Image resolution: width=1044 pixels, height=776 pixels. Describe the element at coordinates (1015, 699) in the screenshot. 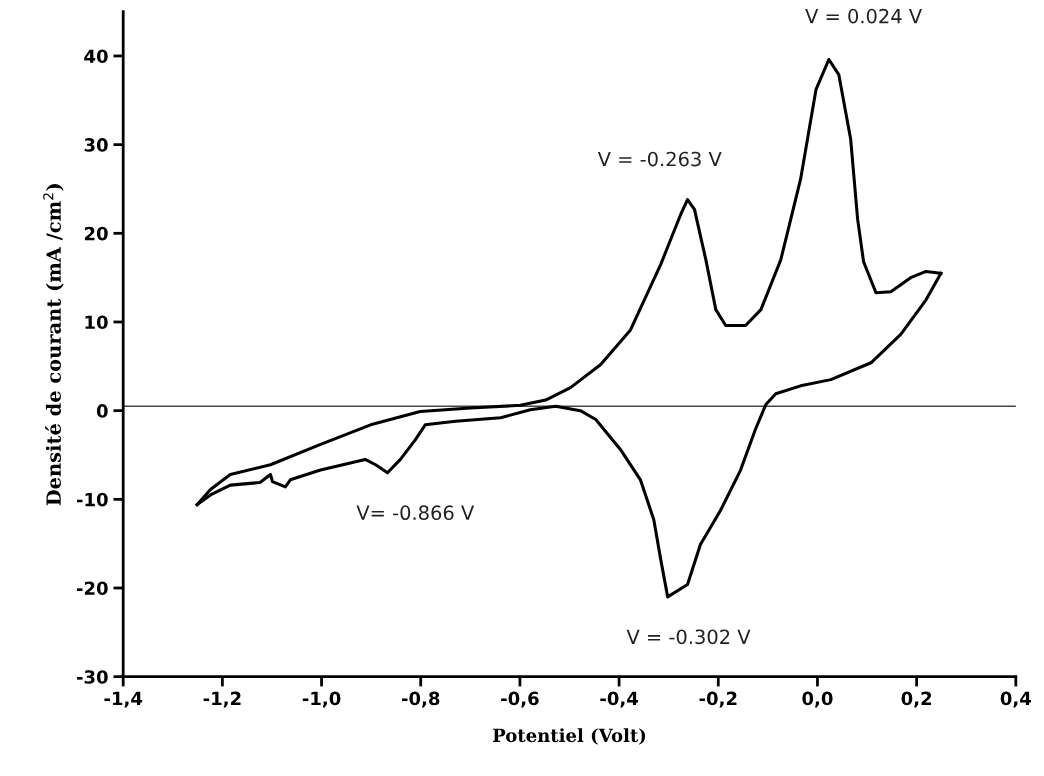

I see `x-tick-label: 0,4` at that location.